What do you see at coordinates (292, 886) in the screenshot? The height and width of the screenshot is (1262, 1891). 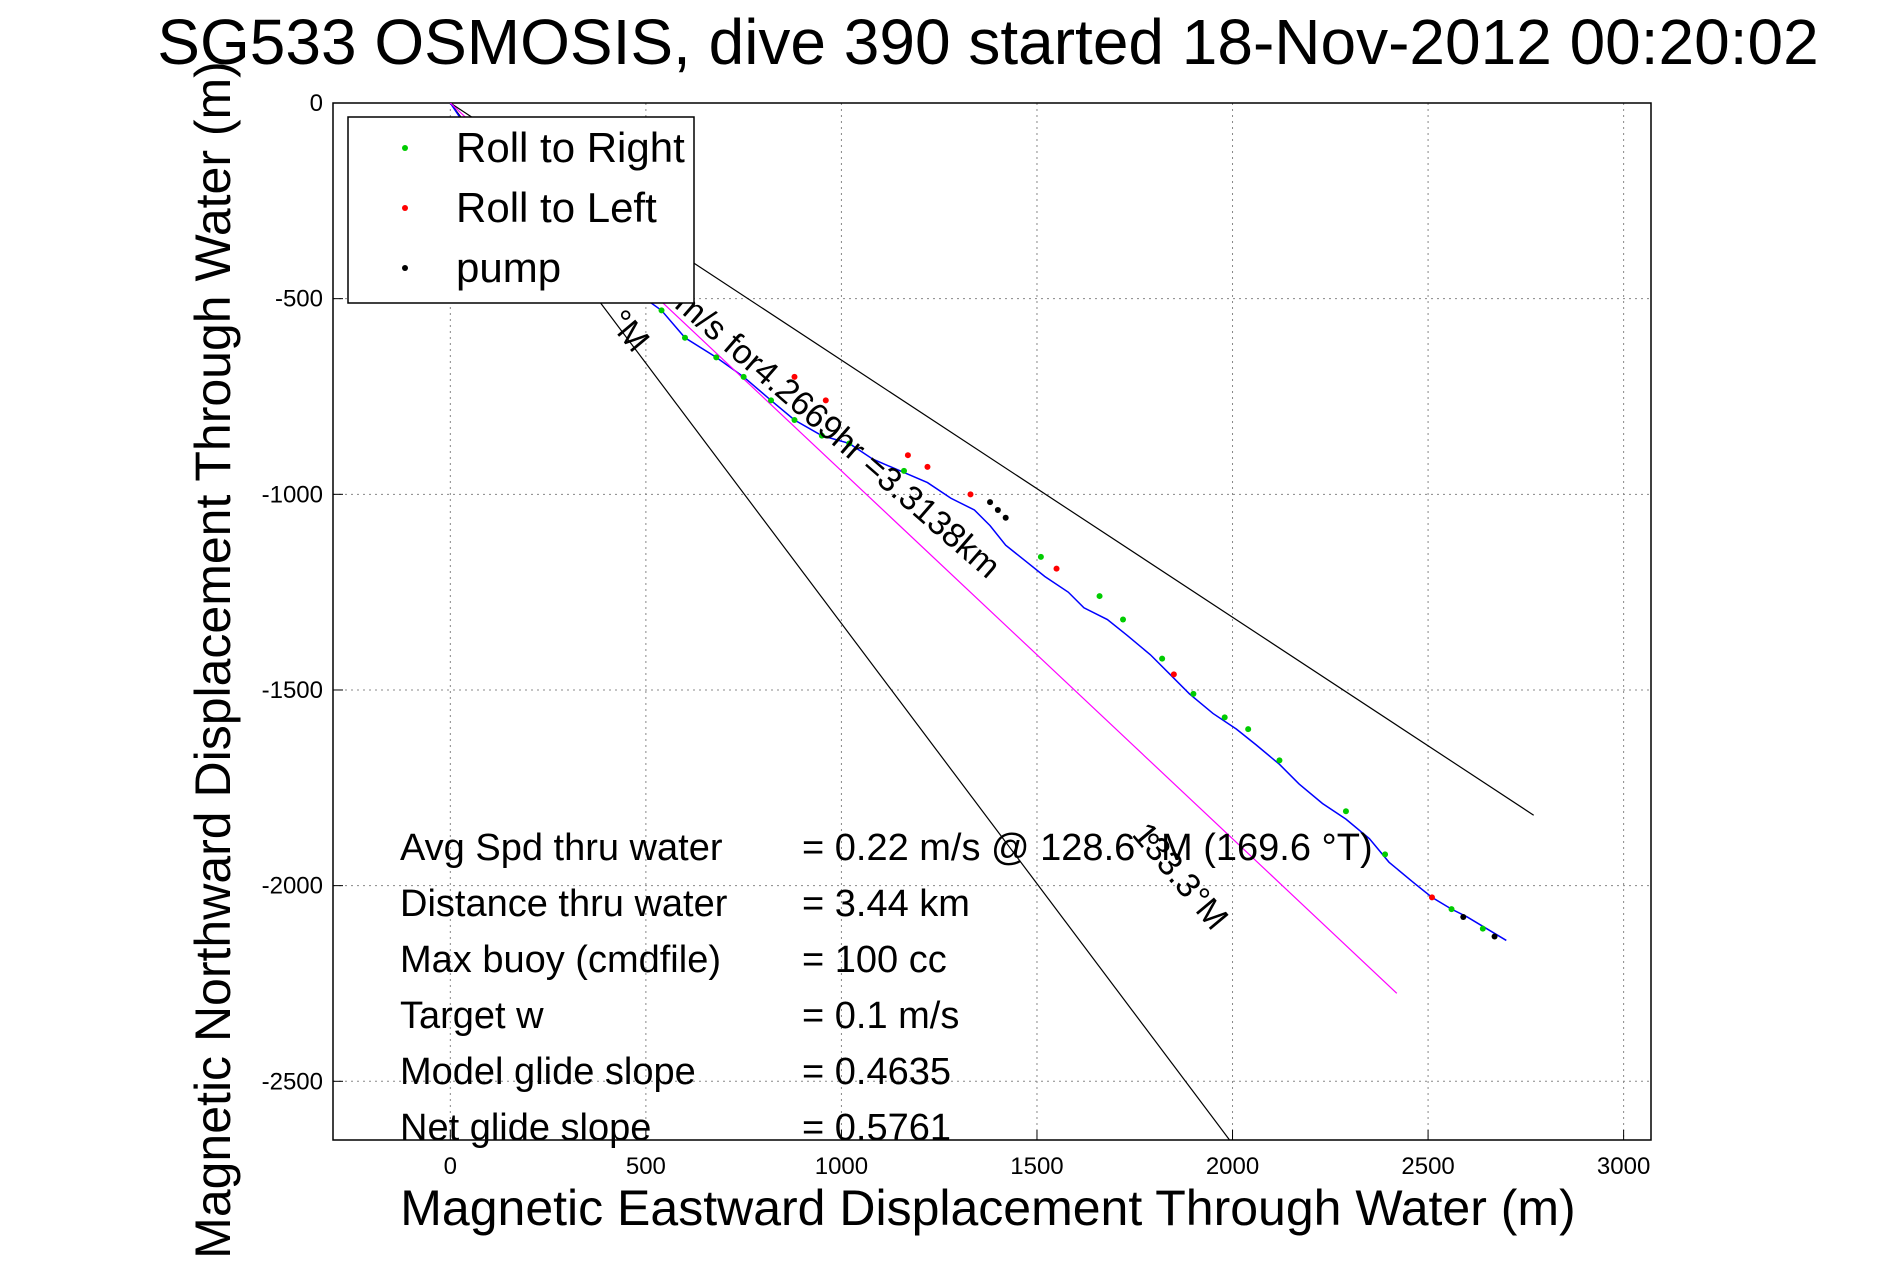 I see `y-tick-label: -2000` at bounding box center [292, 886].